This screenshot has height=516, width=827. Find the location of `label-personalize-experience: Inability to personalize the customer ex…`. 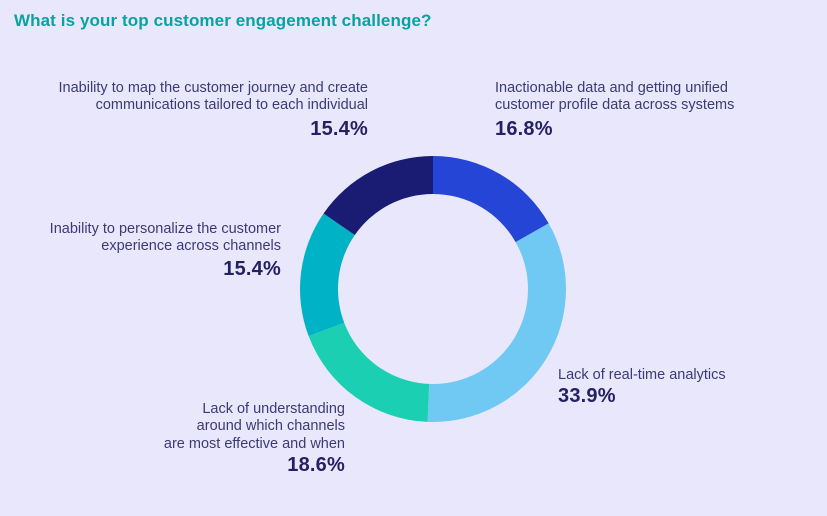

label-personalize-experience: Inability to personalize the customer ex… is located at coordinates (165, 238).